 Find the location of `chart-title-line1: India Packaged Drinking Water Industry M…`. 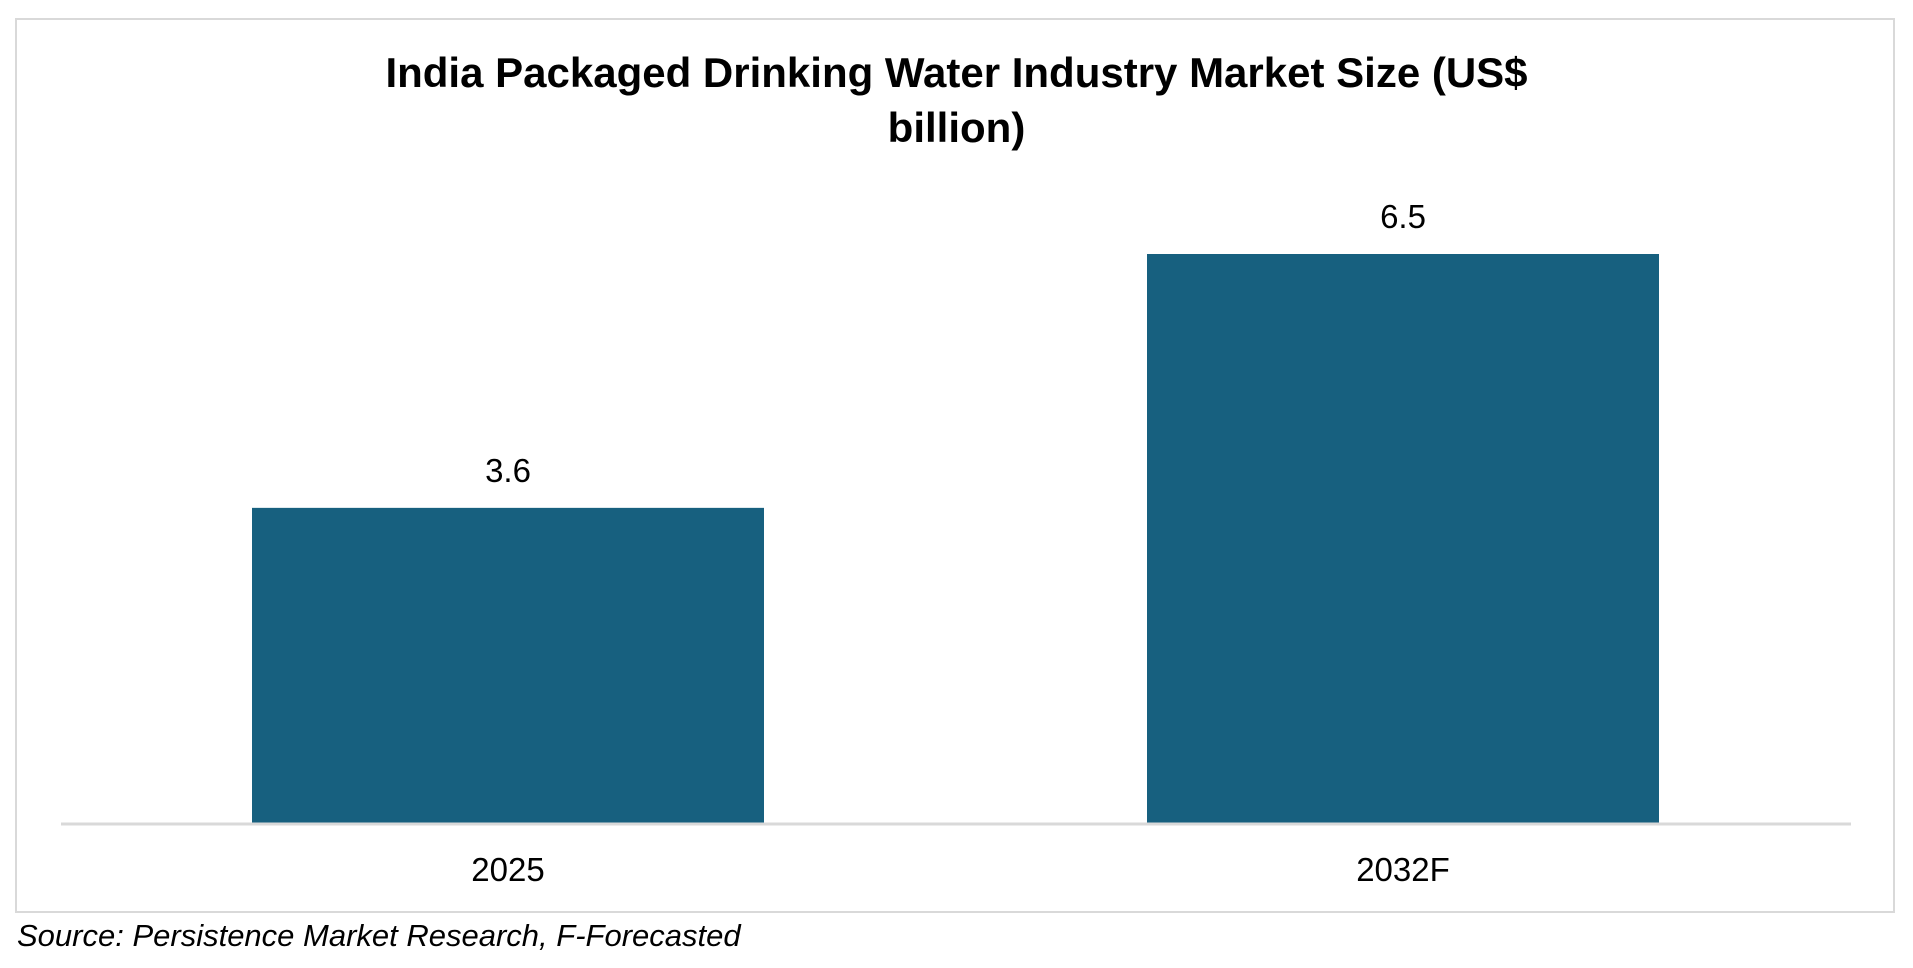

chart-title-line1: India Packaged Drinking Water Industry M… is located at coordinates (956, 72).